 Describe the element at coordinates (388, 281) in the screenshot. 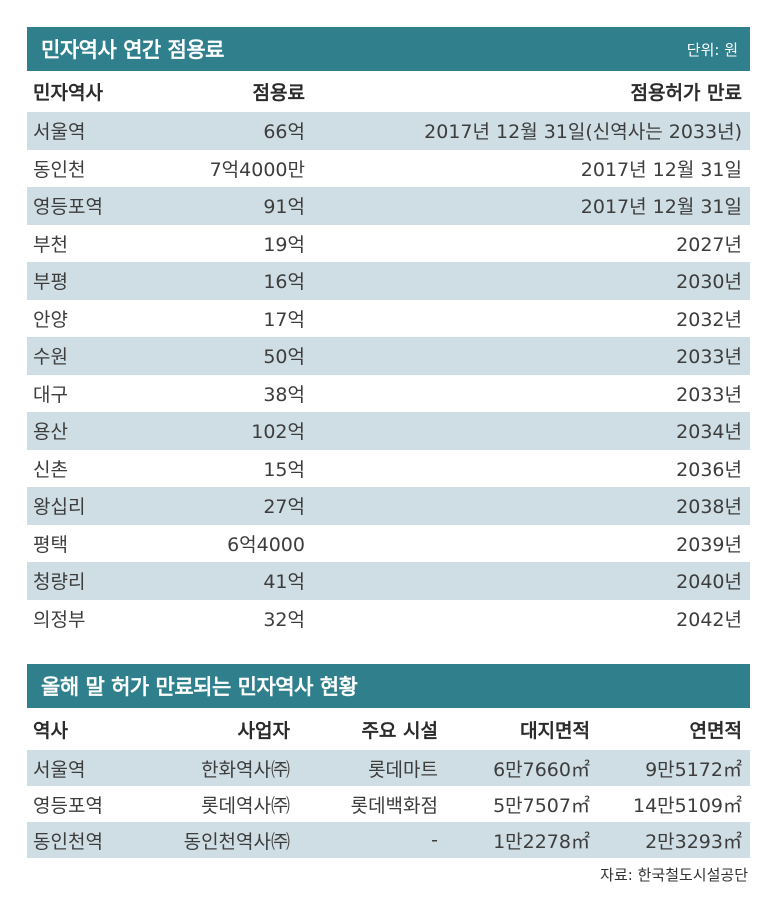

I see `table-row: 부평 16억 2030년` at that location.